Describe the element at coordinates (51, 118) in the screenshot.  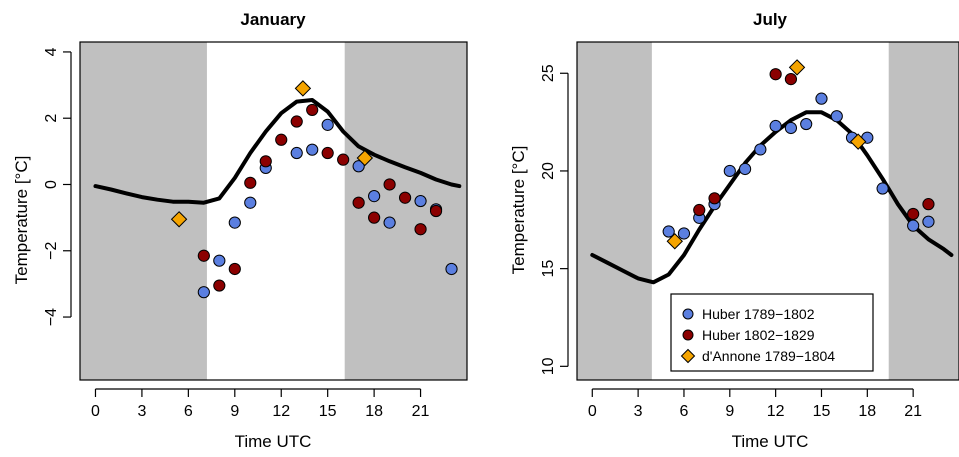
I see `january-y-tick-label: 2` at that location.